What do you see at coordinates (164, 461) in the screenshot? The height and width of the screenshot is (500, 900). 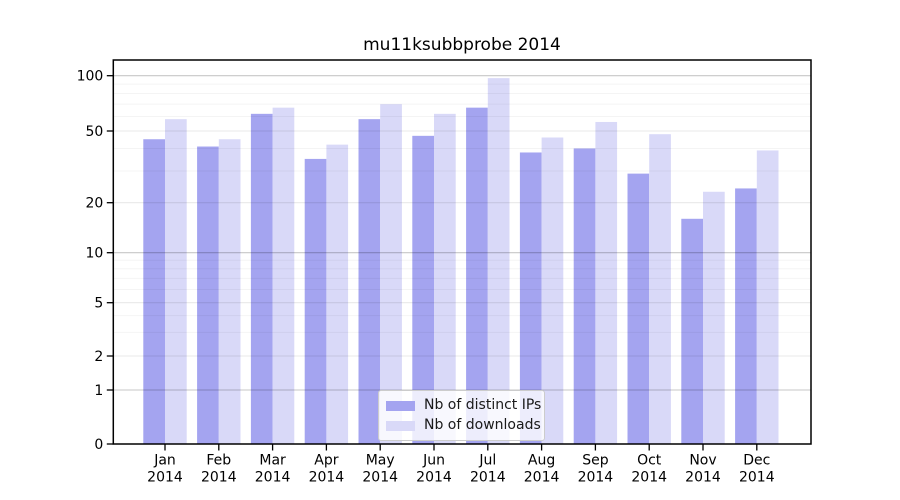 I see `x-tick-label-month-jan: Jan` at bounding box center [164, 461].